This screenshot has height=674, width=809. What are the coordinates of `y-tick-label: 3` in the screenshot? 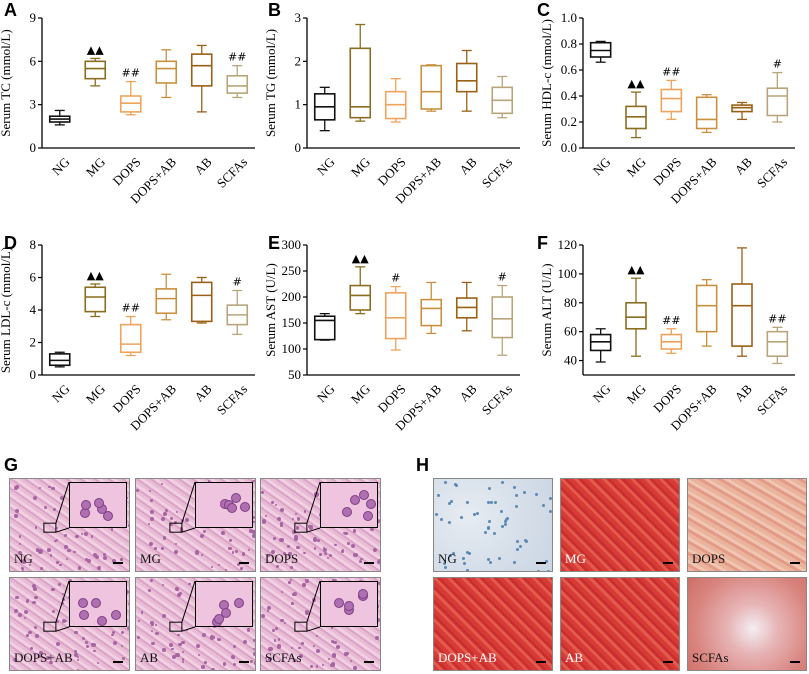 It's located at (33, 104).